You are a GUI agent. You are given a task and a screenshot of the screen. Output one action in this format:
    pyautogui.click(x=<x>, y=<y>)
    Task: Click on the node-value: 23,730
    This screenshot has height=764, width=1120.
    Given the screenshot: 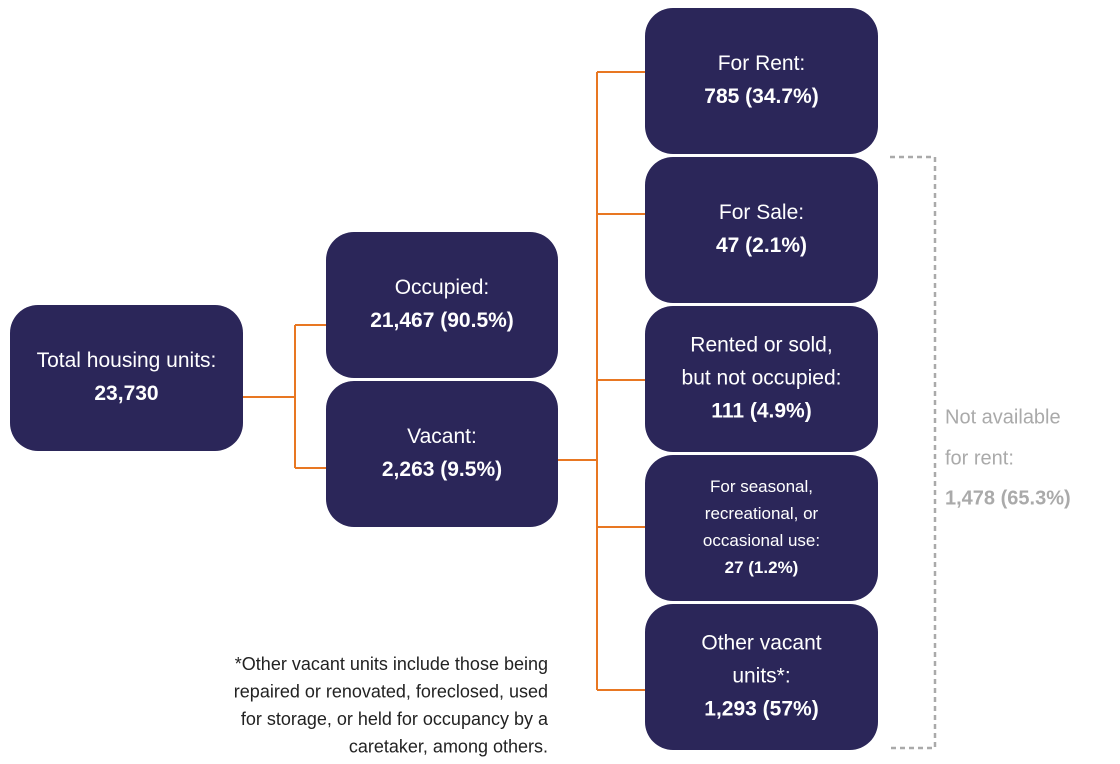 What is the action you would take?
    pyautogui.click(x=126, y=393)
    